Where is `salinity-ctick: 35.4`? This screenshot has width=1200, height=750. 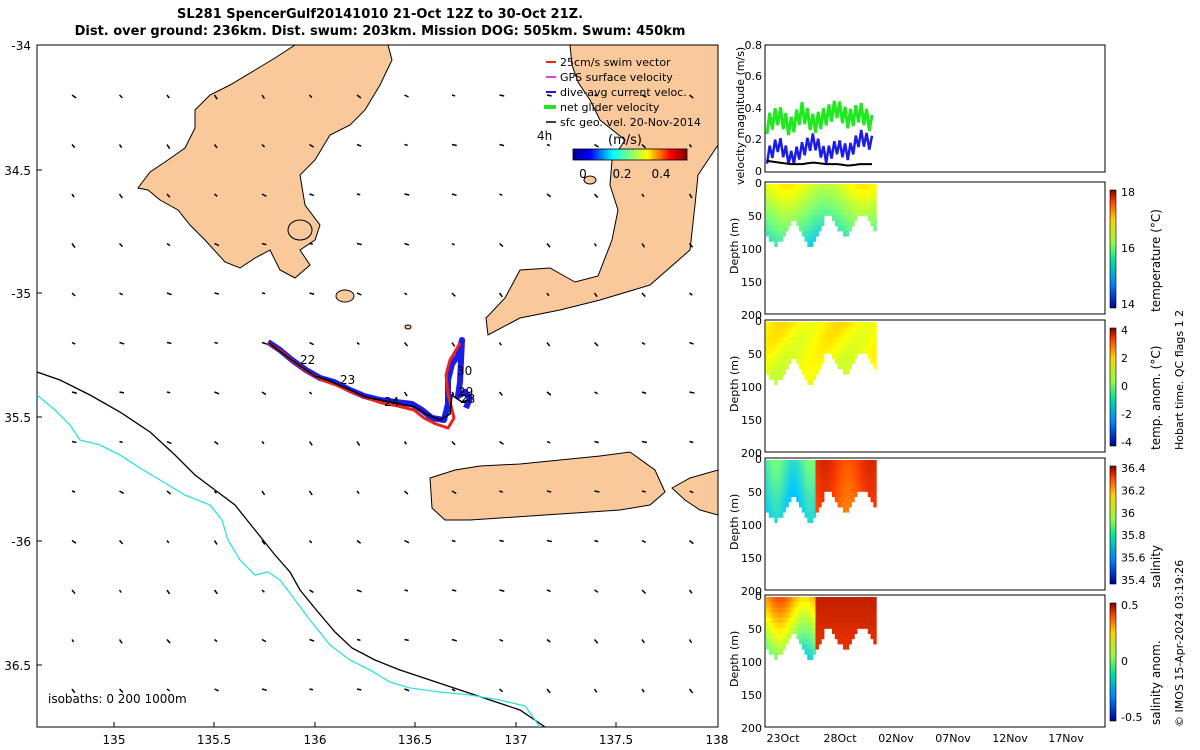
salinity-ctick: 35.4 is located at coordinates (1133, 580).